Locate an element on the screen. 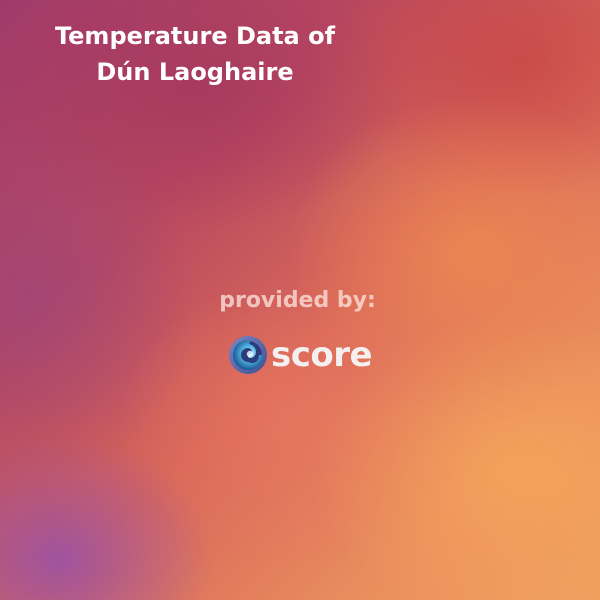 The width and height of the screenshot is (600, 600). score-logo: score is located at coordinates (313, 355).